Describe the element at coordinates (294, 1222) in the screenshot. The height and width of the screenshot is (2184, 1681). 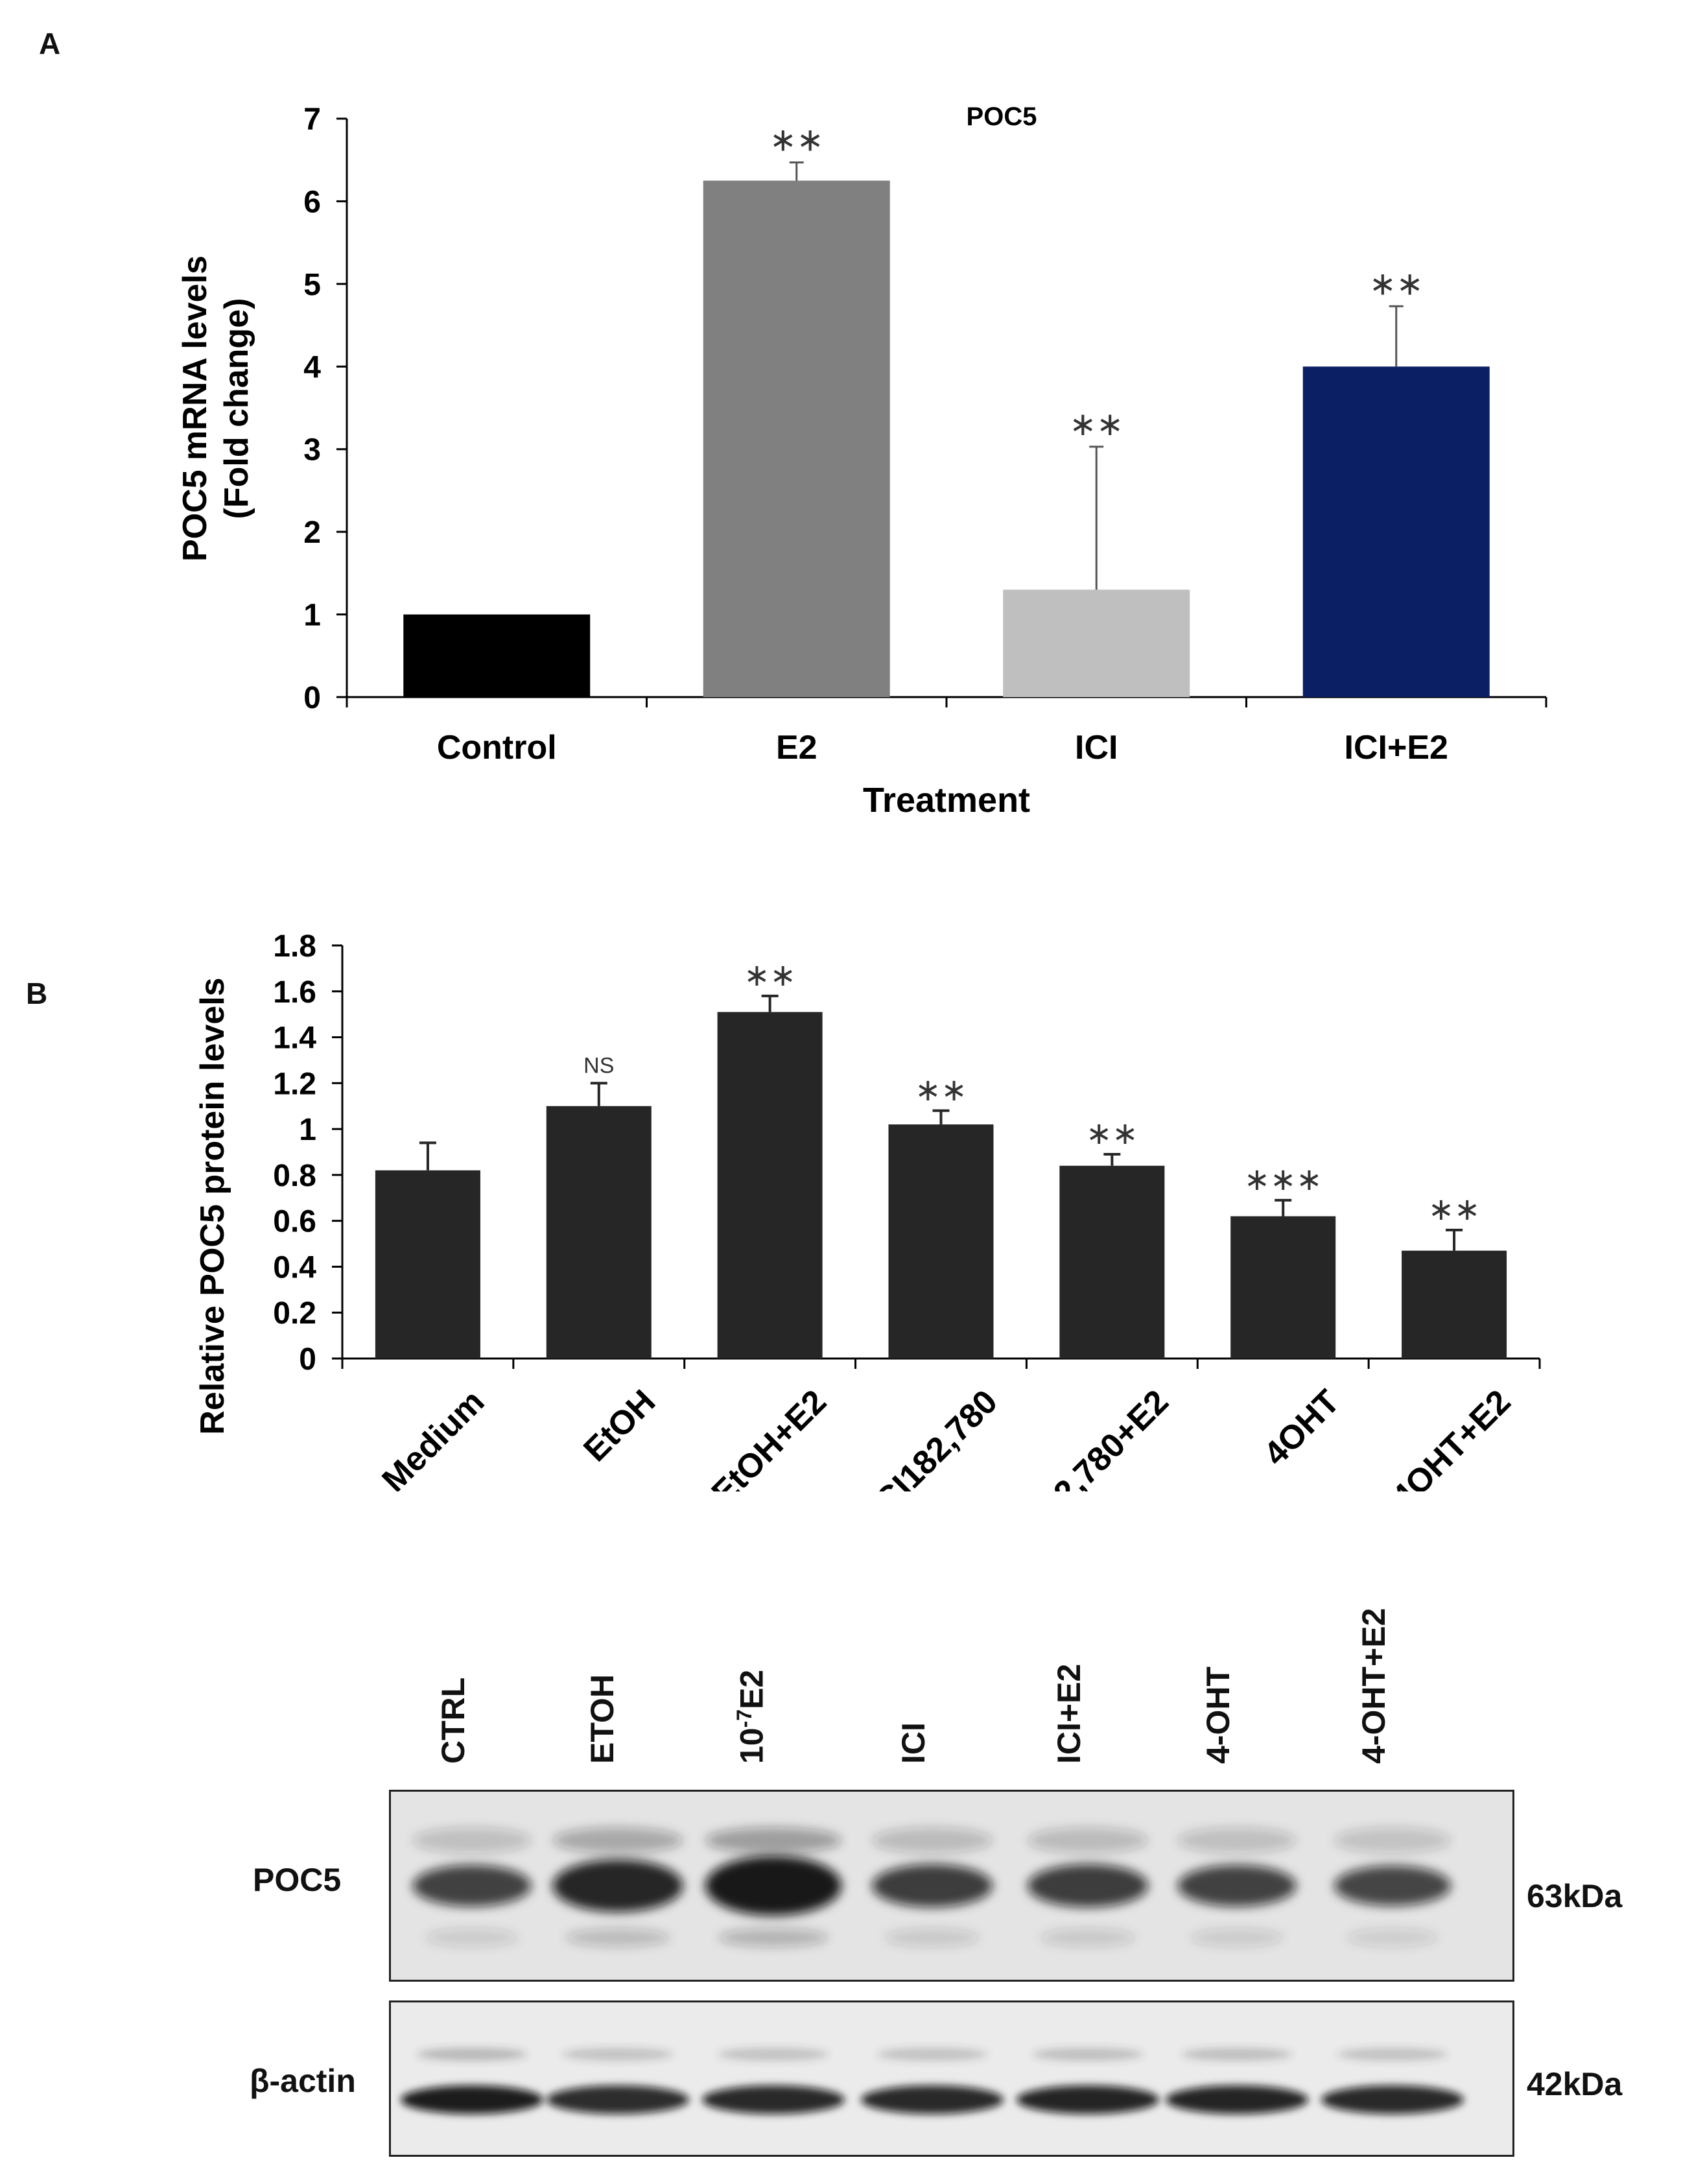
I see `y-tick-label-b: 0.6` at that location.